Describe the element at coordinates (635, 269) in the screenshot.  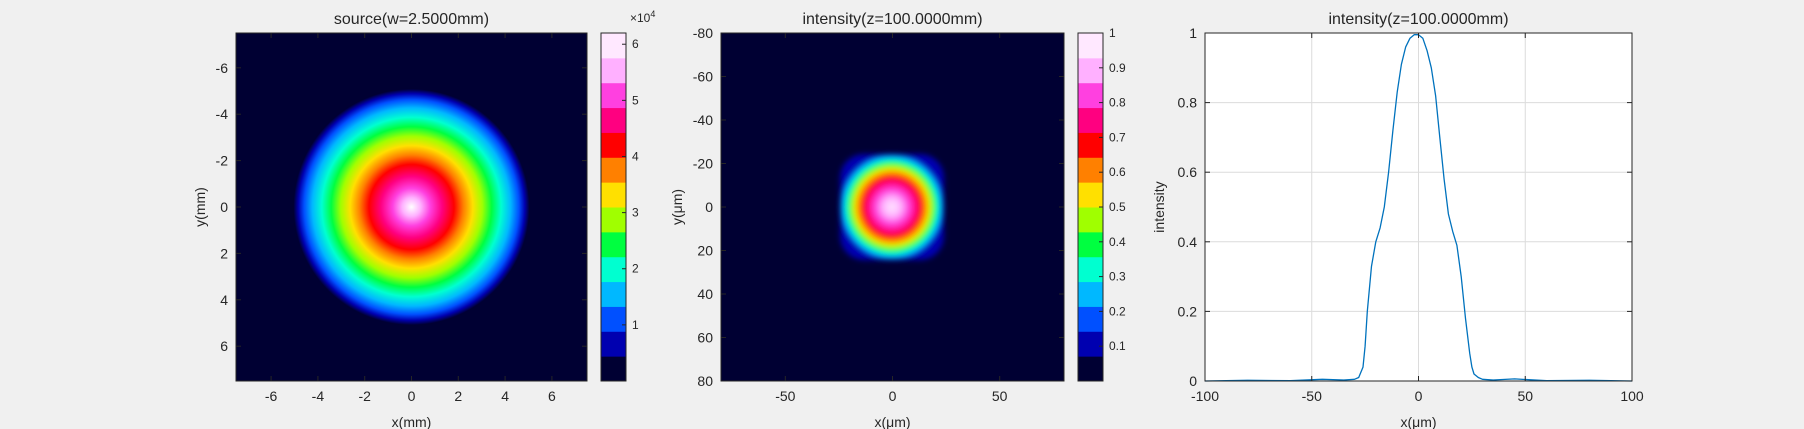
I see `colorbar-tick-label: 2` at that location.